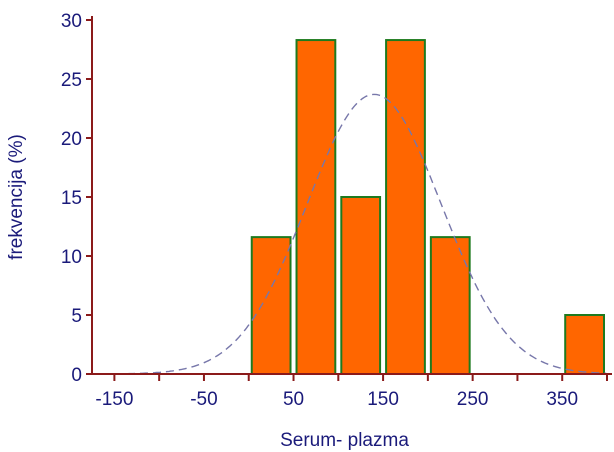  Describe the element at coordinates (71, 139) in the screenshot. I see `y-tick-label-4: 20` at that location.